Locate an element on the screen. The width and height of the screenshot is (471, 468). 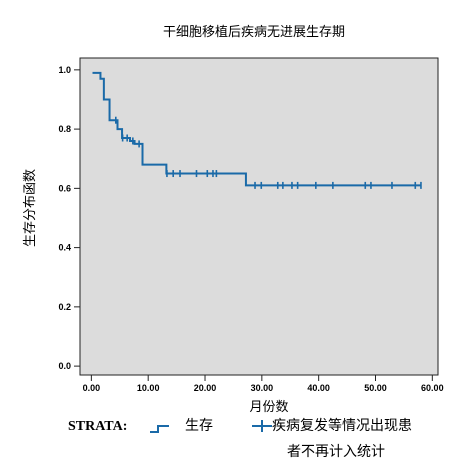
x-tick-label: 50.00 is located at coordinates (375, 388).